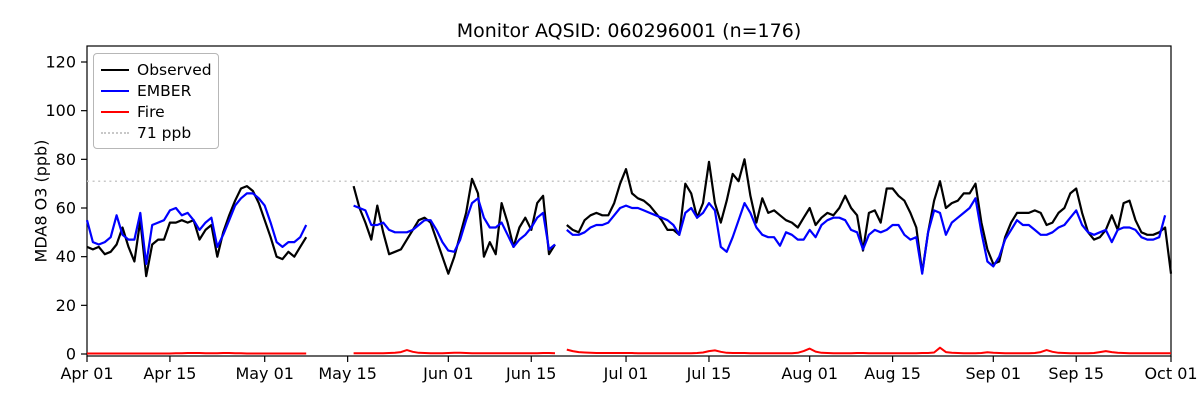 The height and width of the screenshot is (400, 1200). I want to click on x-tick-label: Jul 15, so click(709, 373).